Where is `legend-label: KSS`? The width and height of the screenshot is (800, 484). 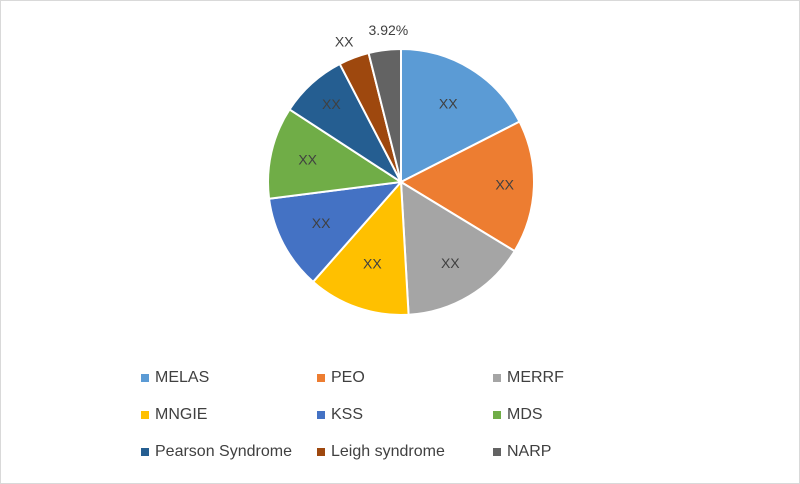
legend-label: KSS is located at coordinates (347, 414).